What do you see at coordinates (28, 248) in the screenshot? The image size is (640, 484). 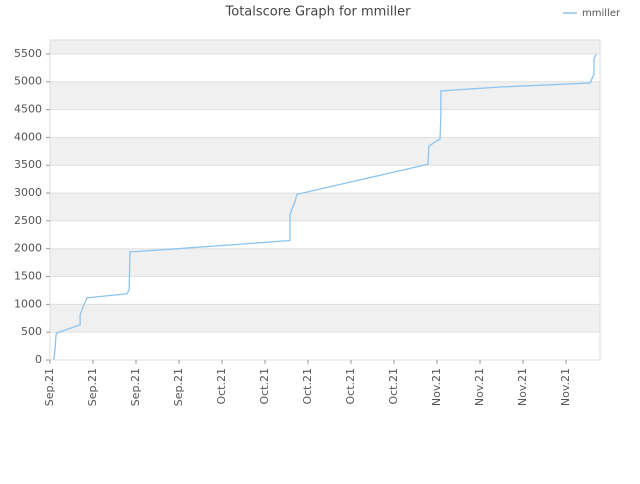 I see `y-tick-label: 2000` at bounding box center [28, 248].